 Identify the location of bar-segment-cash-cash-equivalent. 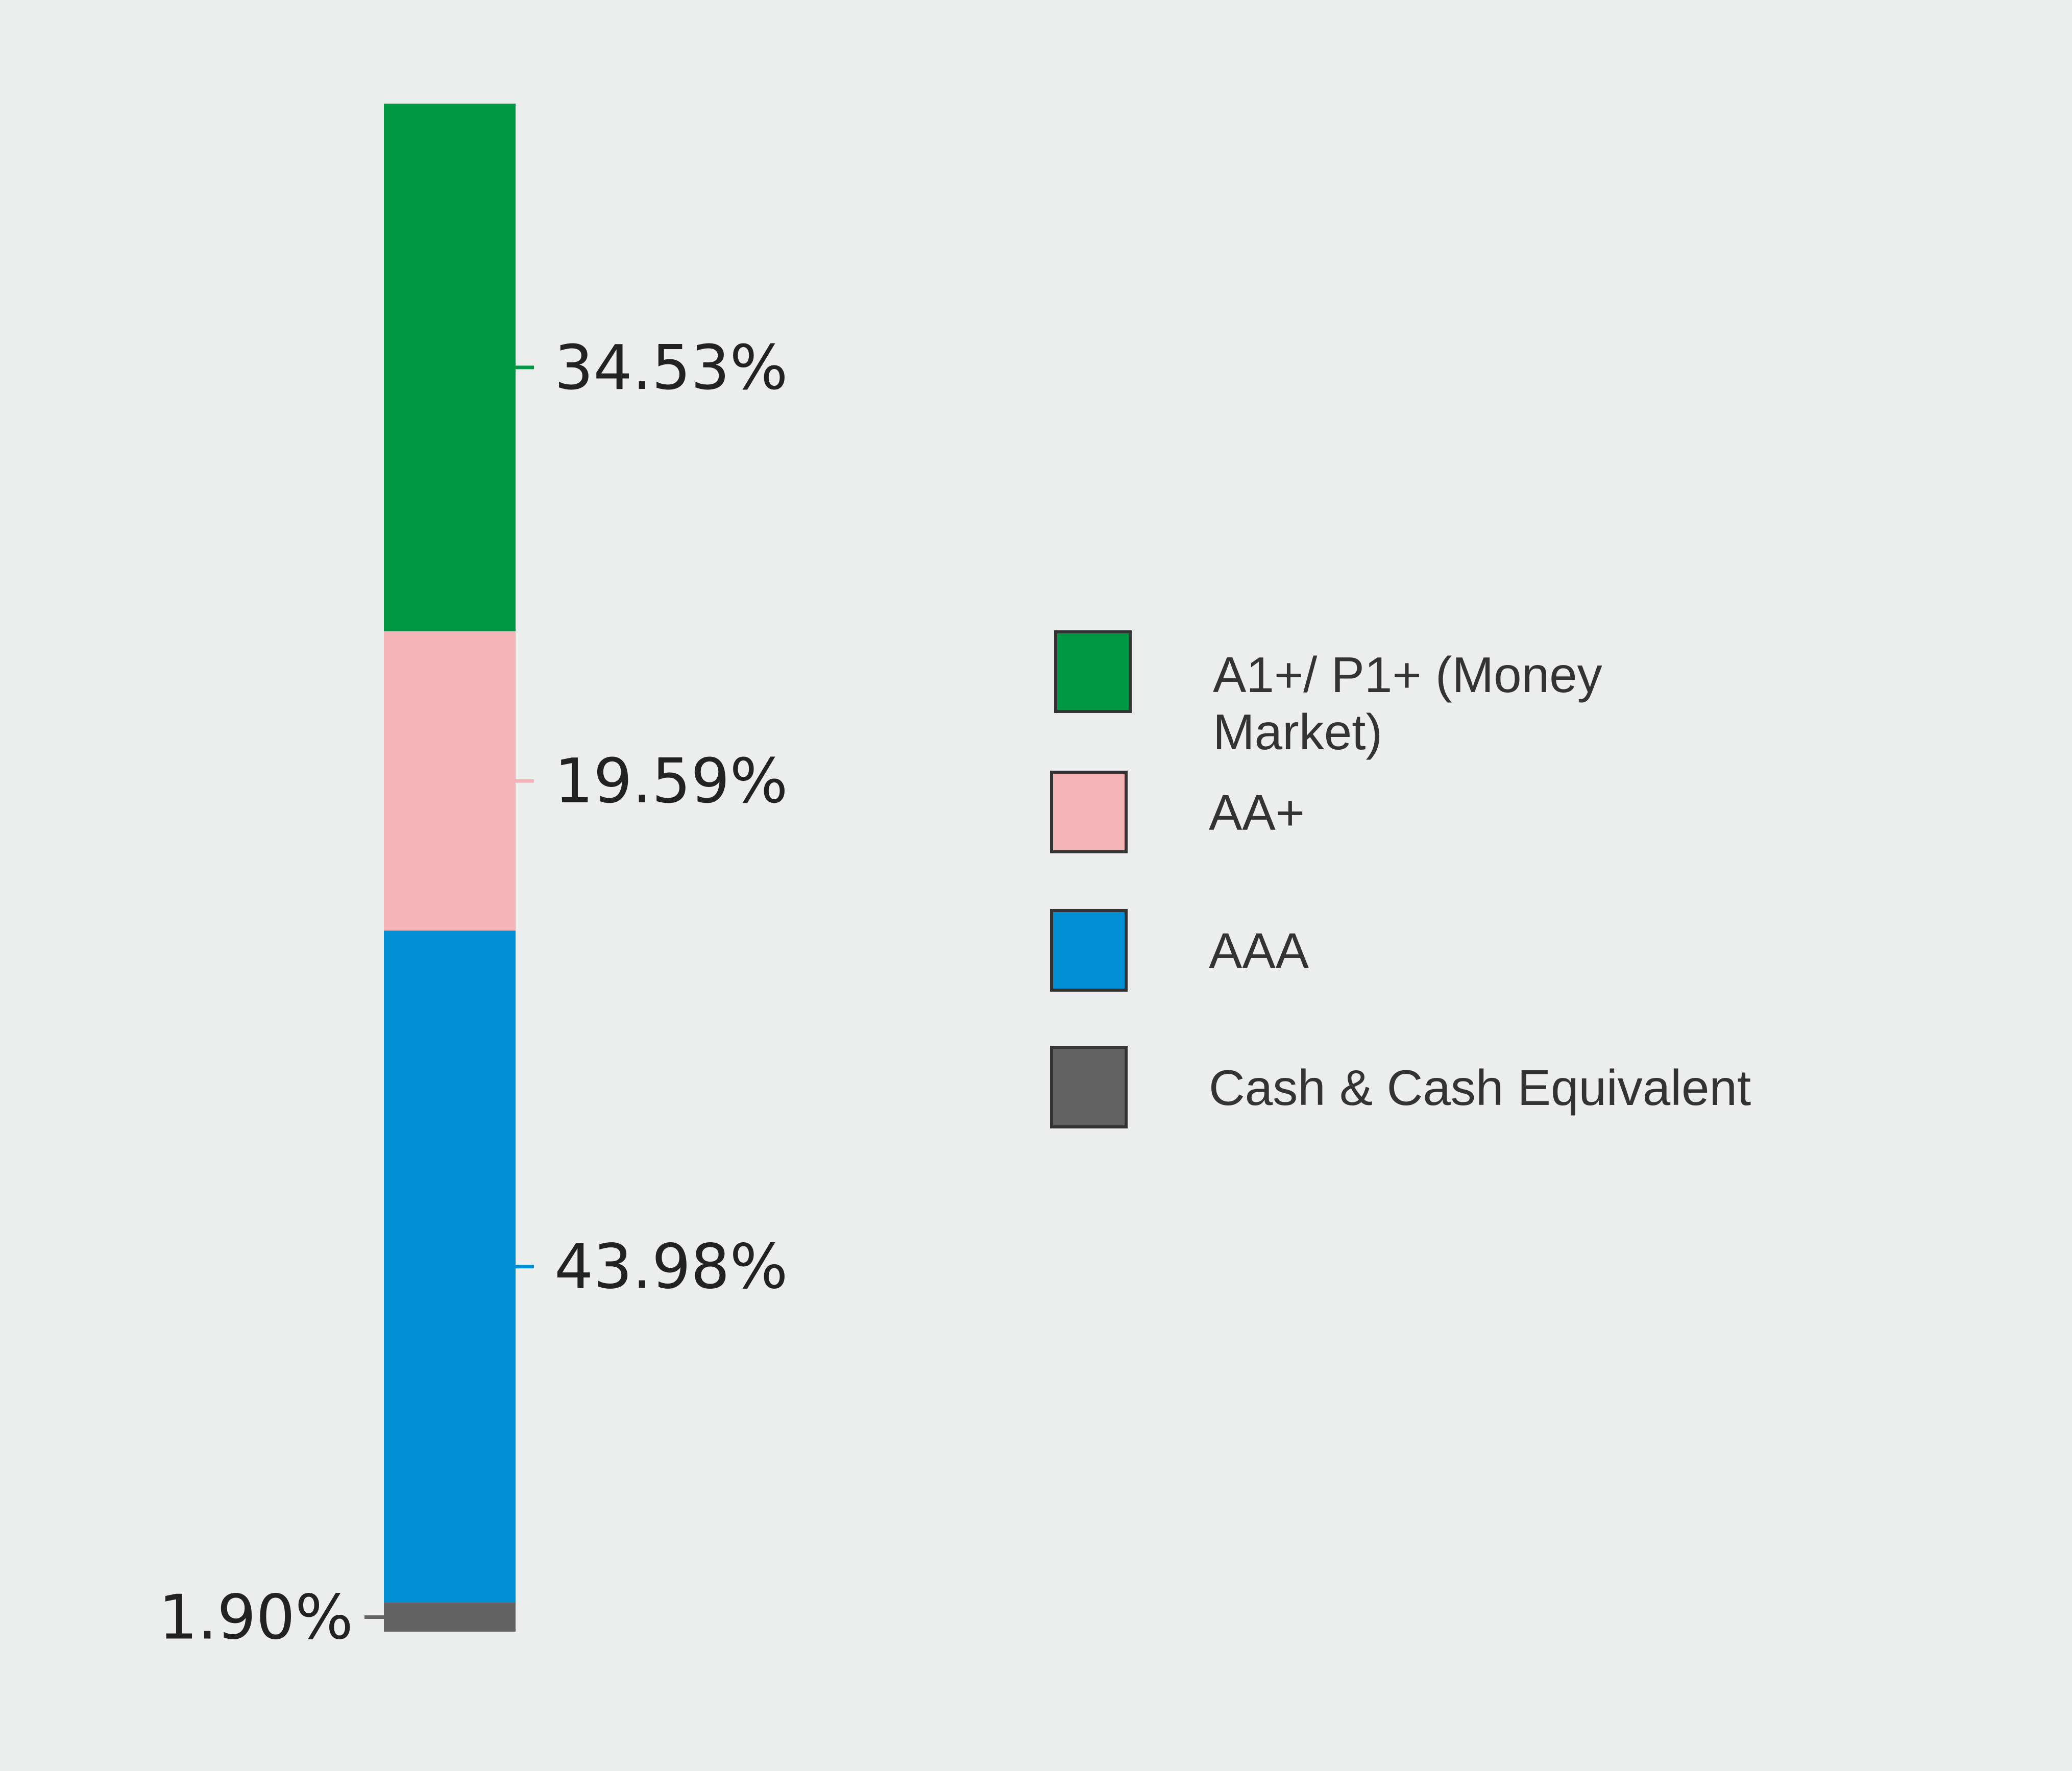
(450, 1617).